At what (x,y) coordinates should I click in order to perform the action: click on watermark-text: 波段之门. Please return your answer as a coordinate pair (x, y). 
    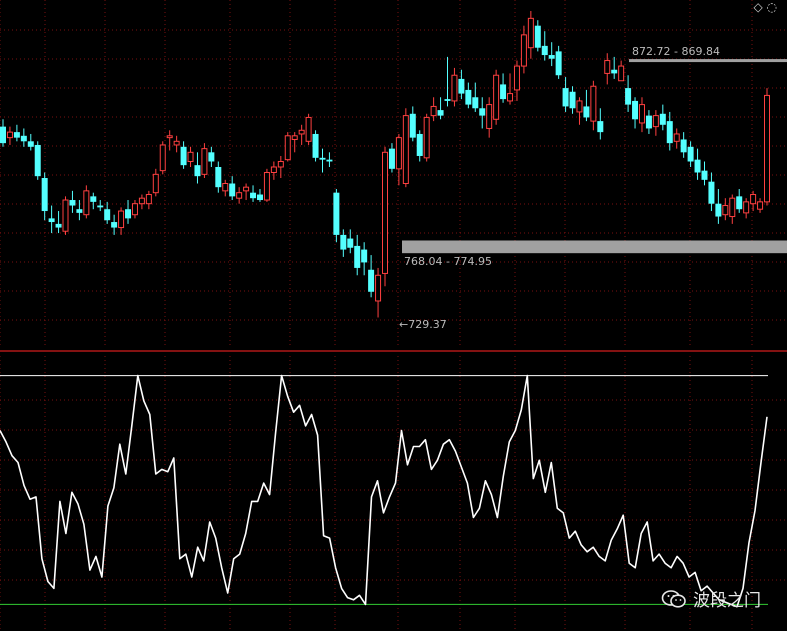
    Looking at the image, I should click on (727, 601).